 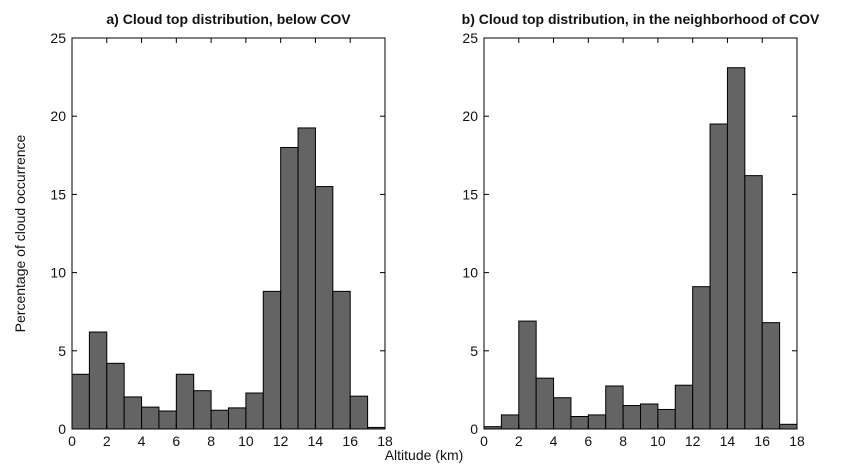 What do you see at coordinates (20, 233) in the screenshot?
I see `y-axis-label: Percentage of cloud occurrence` at bounding box center [20, 233].